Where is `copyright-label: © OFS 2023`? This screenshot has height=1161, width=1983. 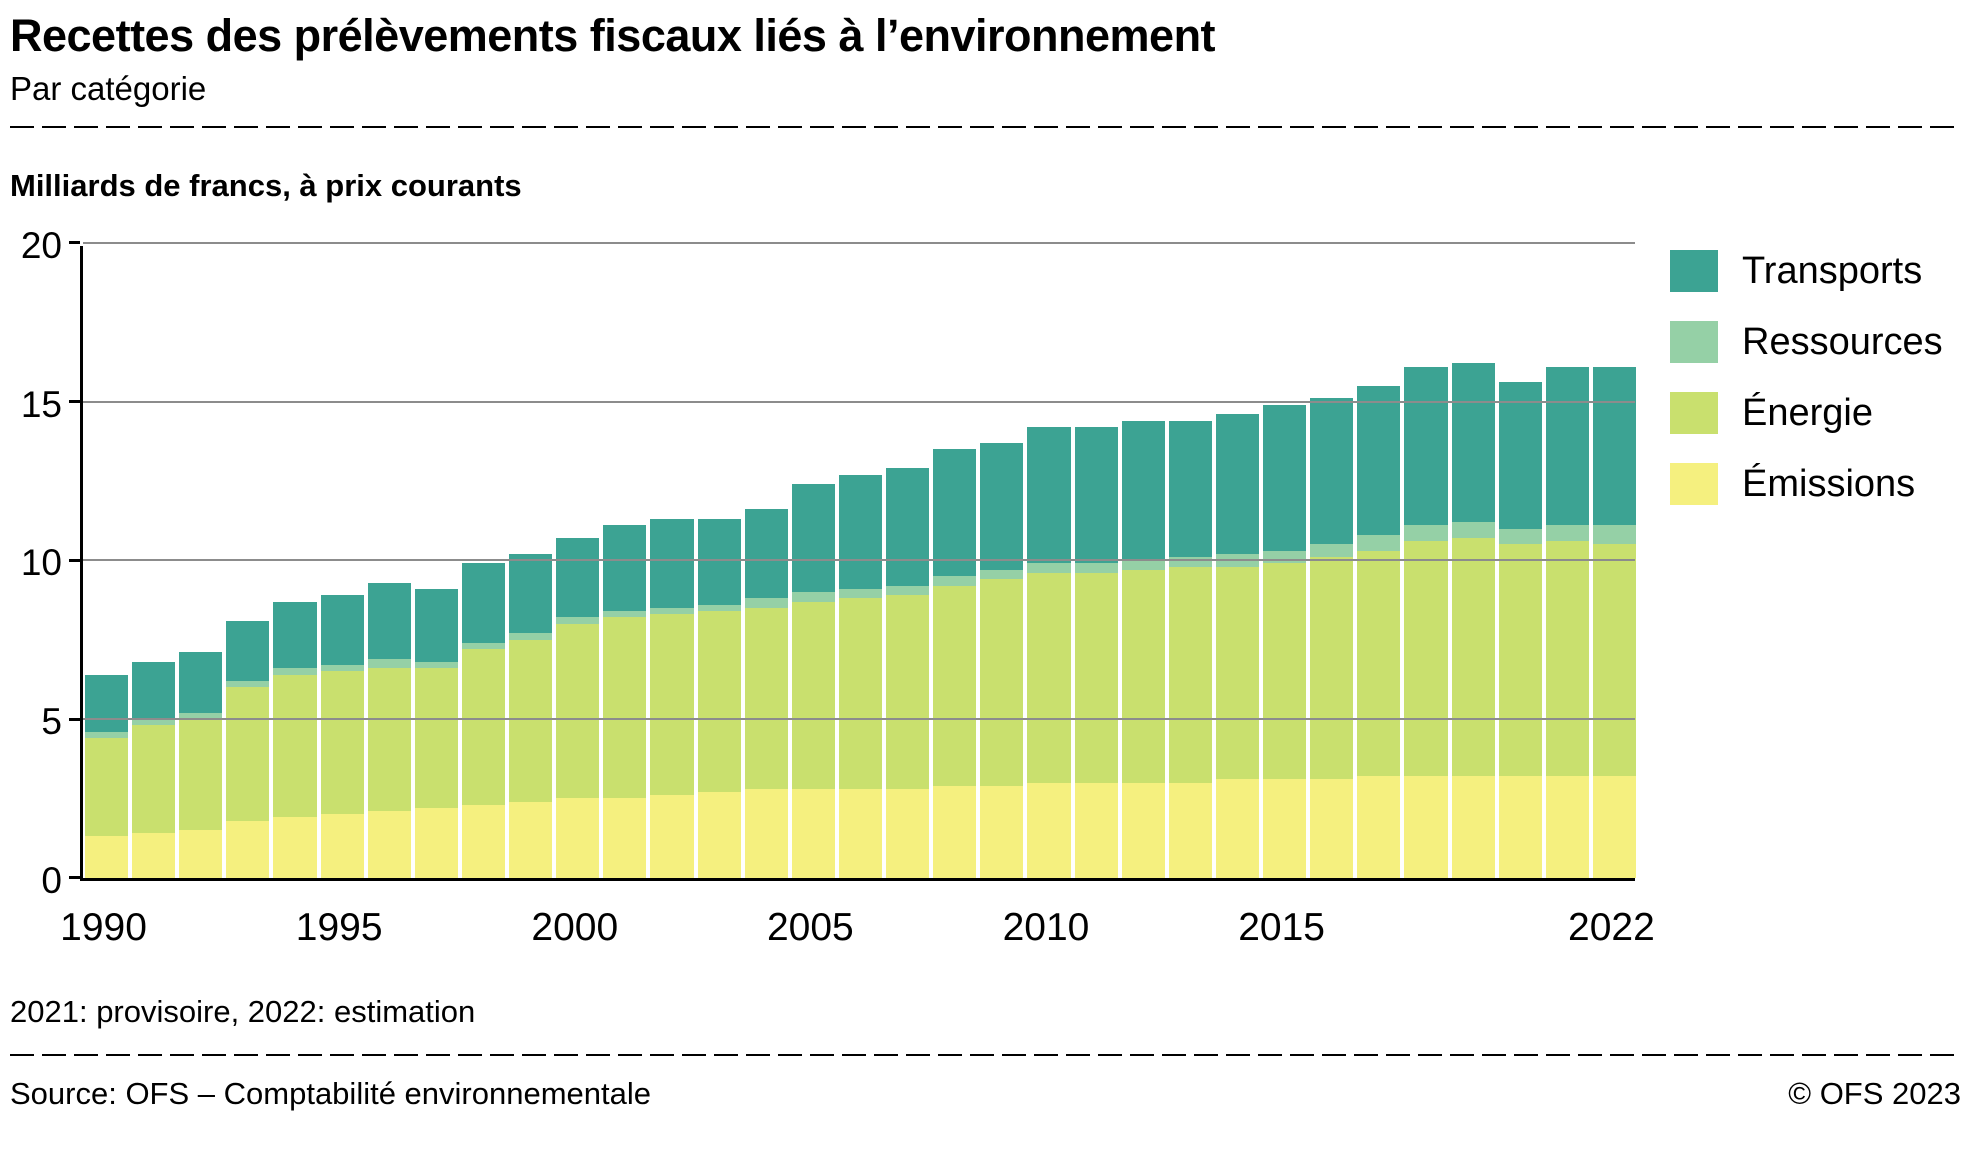 copyright-label: © OFS 2023 is located at coordinates (1874, 1093).